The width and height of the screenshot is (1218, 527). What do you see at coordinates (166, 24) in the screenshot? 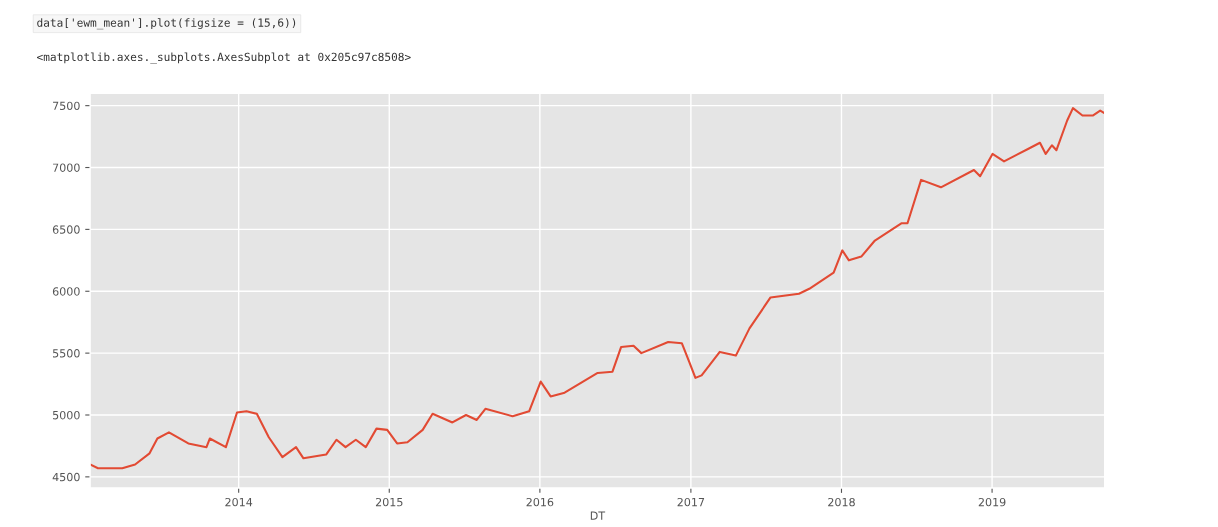
I see `text: data['ewm_mean'].plot(figsize = (15,6))` at bounding box center [166, 24].